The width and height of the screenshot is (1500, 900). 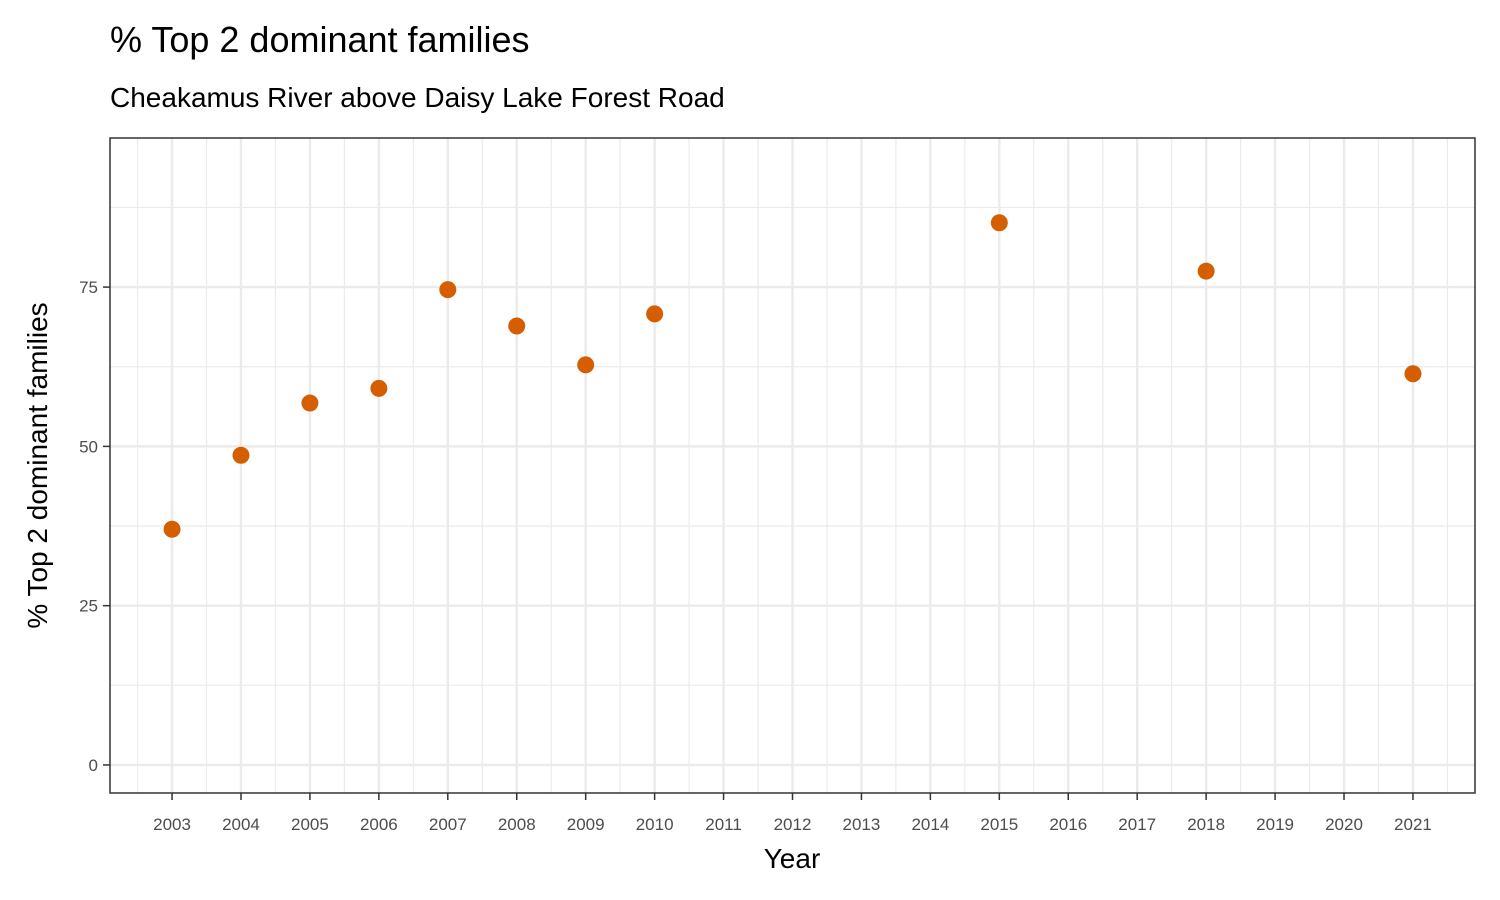 What do you see at coordinates (655, 824) in the screenshot?
I see `x-tick-label: 2010` at bounding box center [655, 824].